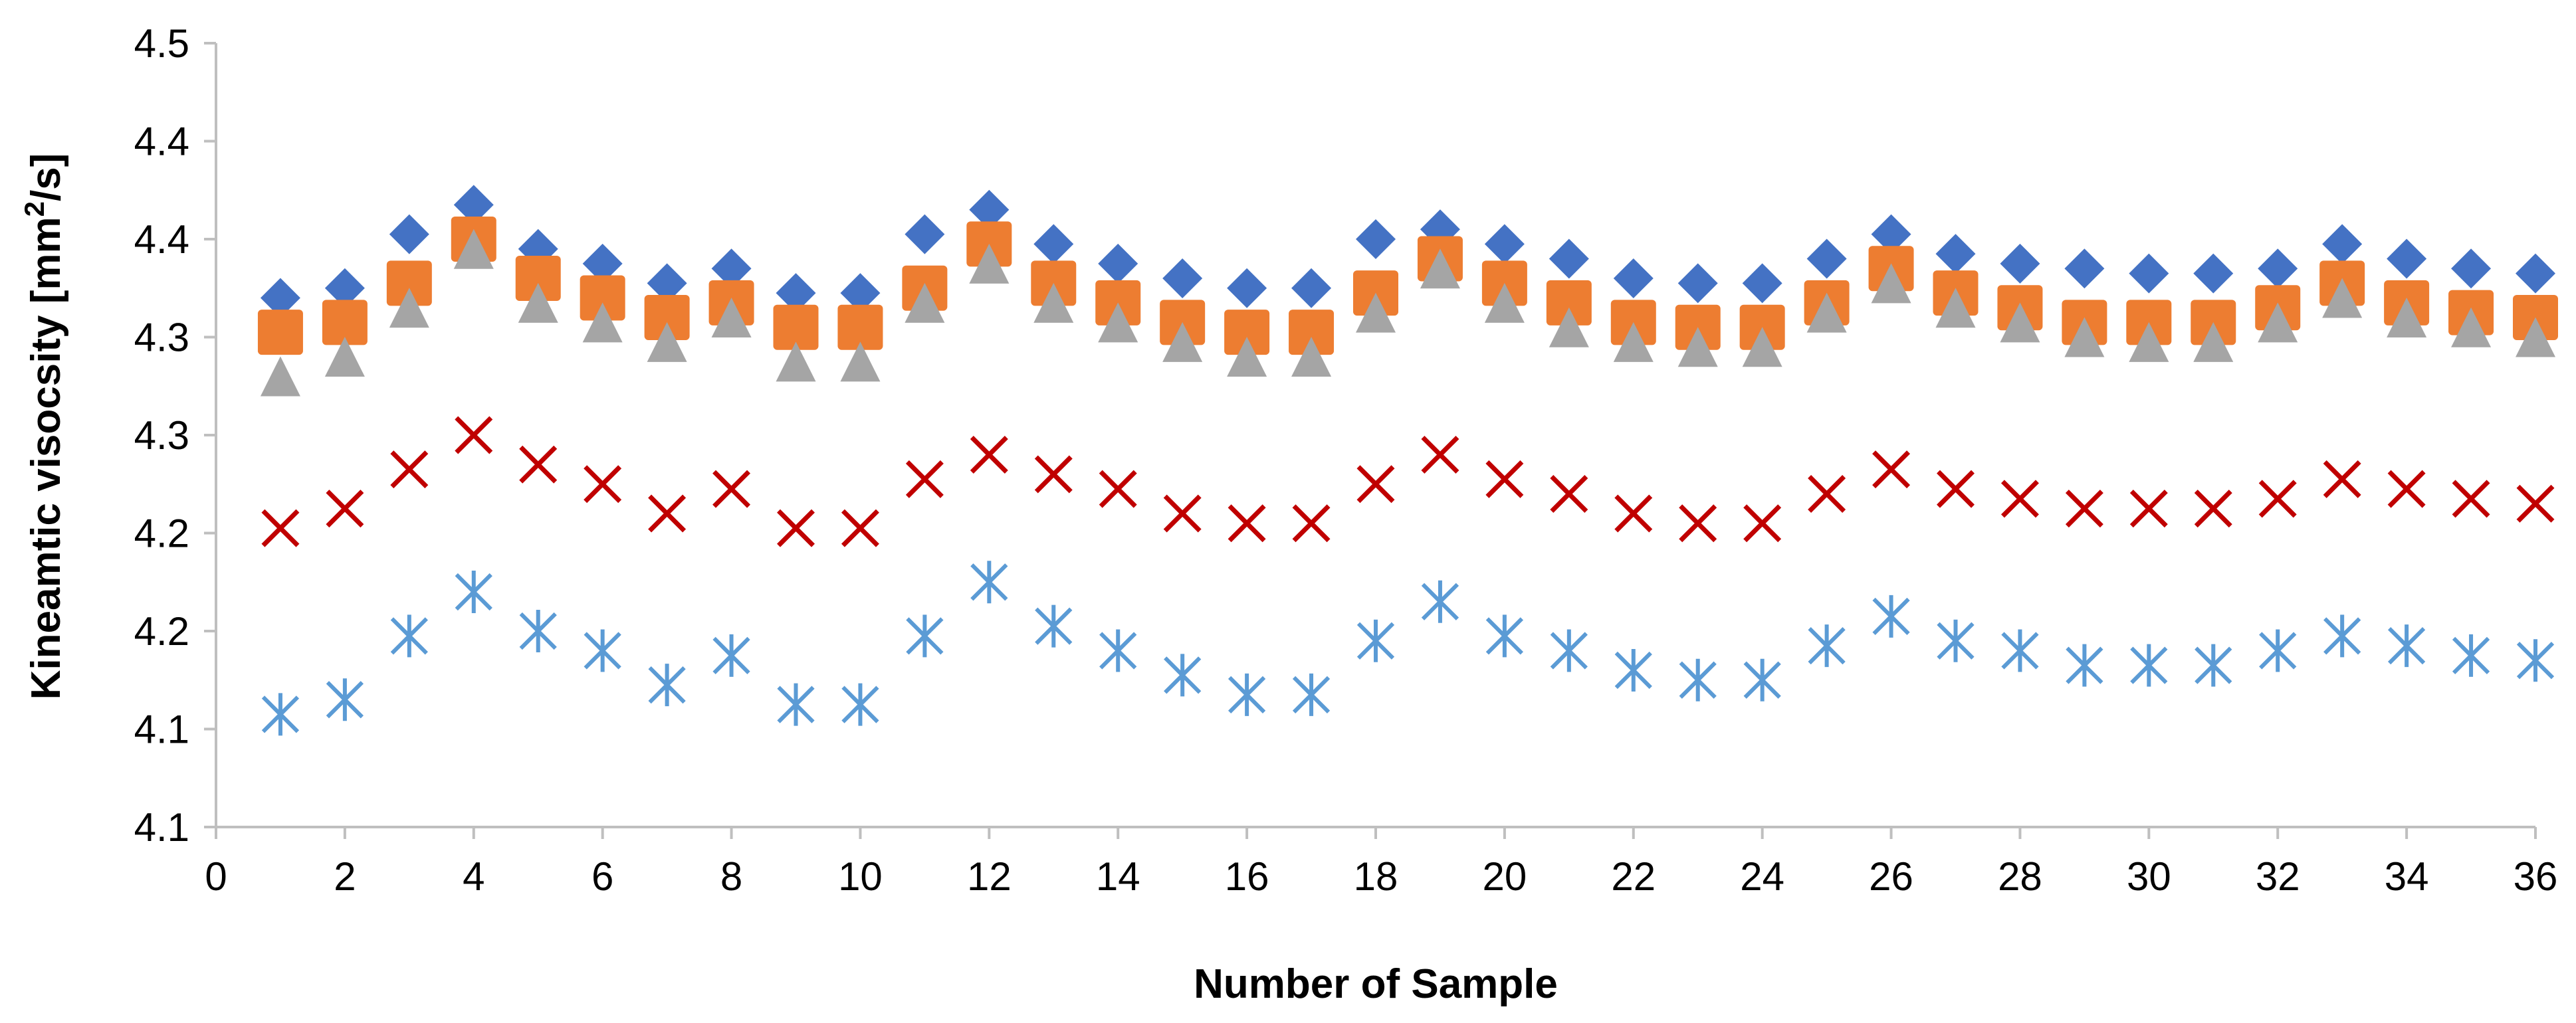 This screenshot has width=2576, height=1023. Describe the element at coordinates (860, 876) in the screenshot. I see `x-tick-label: 10` at that location.